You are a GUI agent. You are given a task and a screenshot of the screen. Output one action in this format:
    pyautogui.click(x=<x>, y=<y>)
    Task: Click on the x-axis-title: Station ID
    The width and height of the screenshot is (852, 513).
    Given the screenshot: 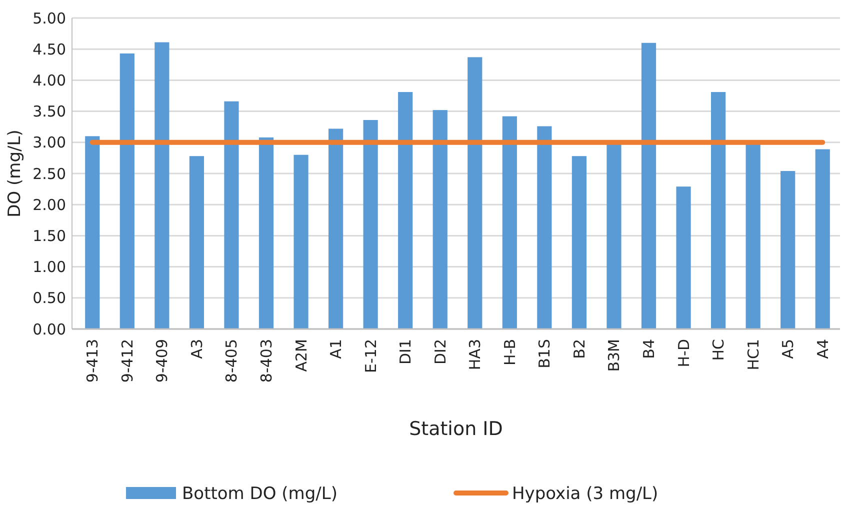 What is the action you would take?
    pyautogui.click(x=456, y=429)
    